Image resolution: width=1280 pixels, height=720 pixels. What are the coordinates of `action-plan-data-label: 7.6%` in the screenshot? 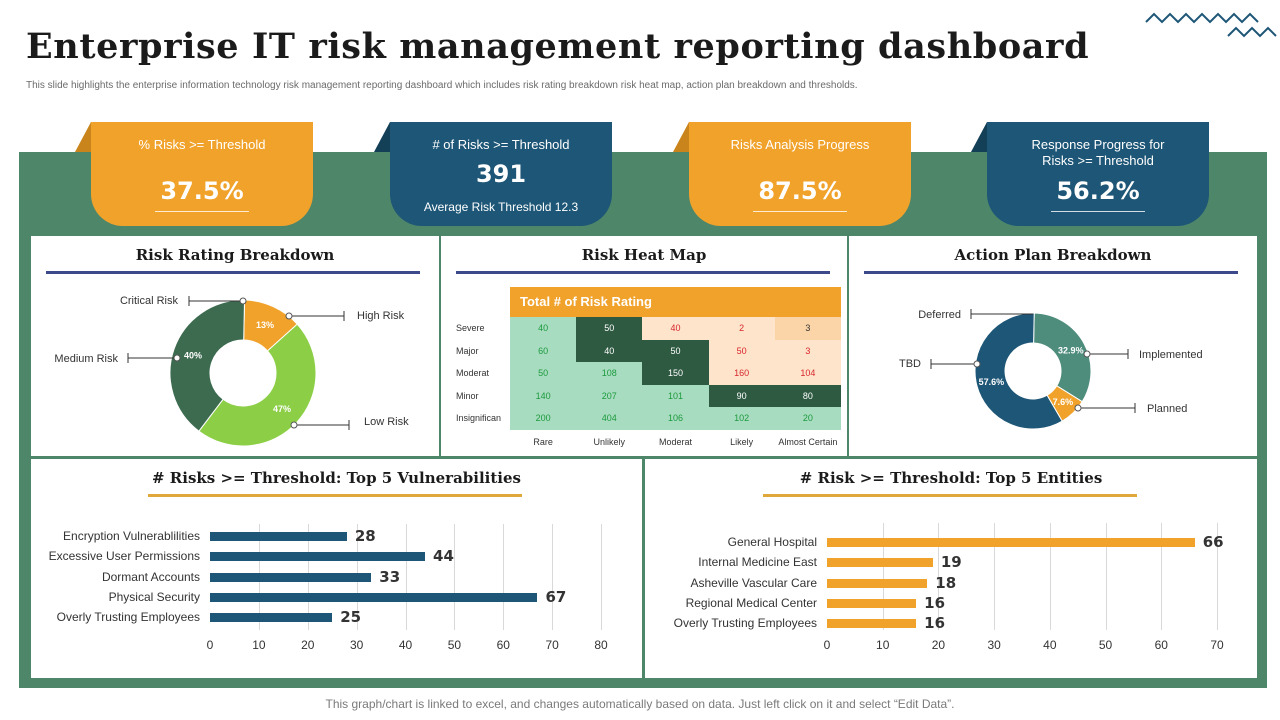 It's located at (1063, 402).